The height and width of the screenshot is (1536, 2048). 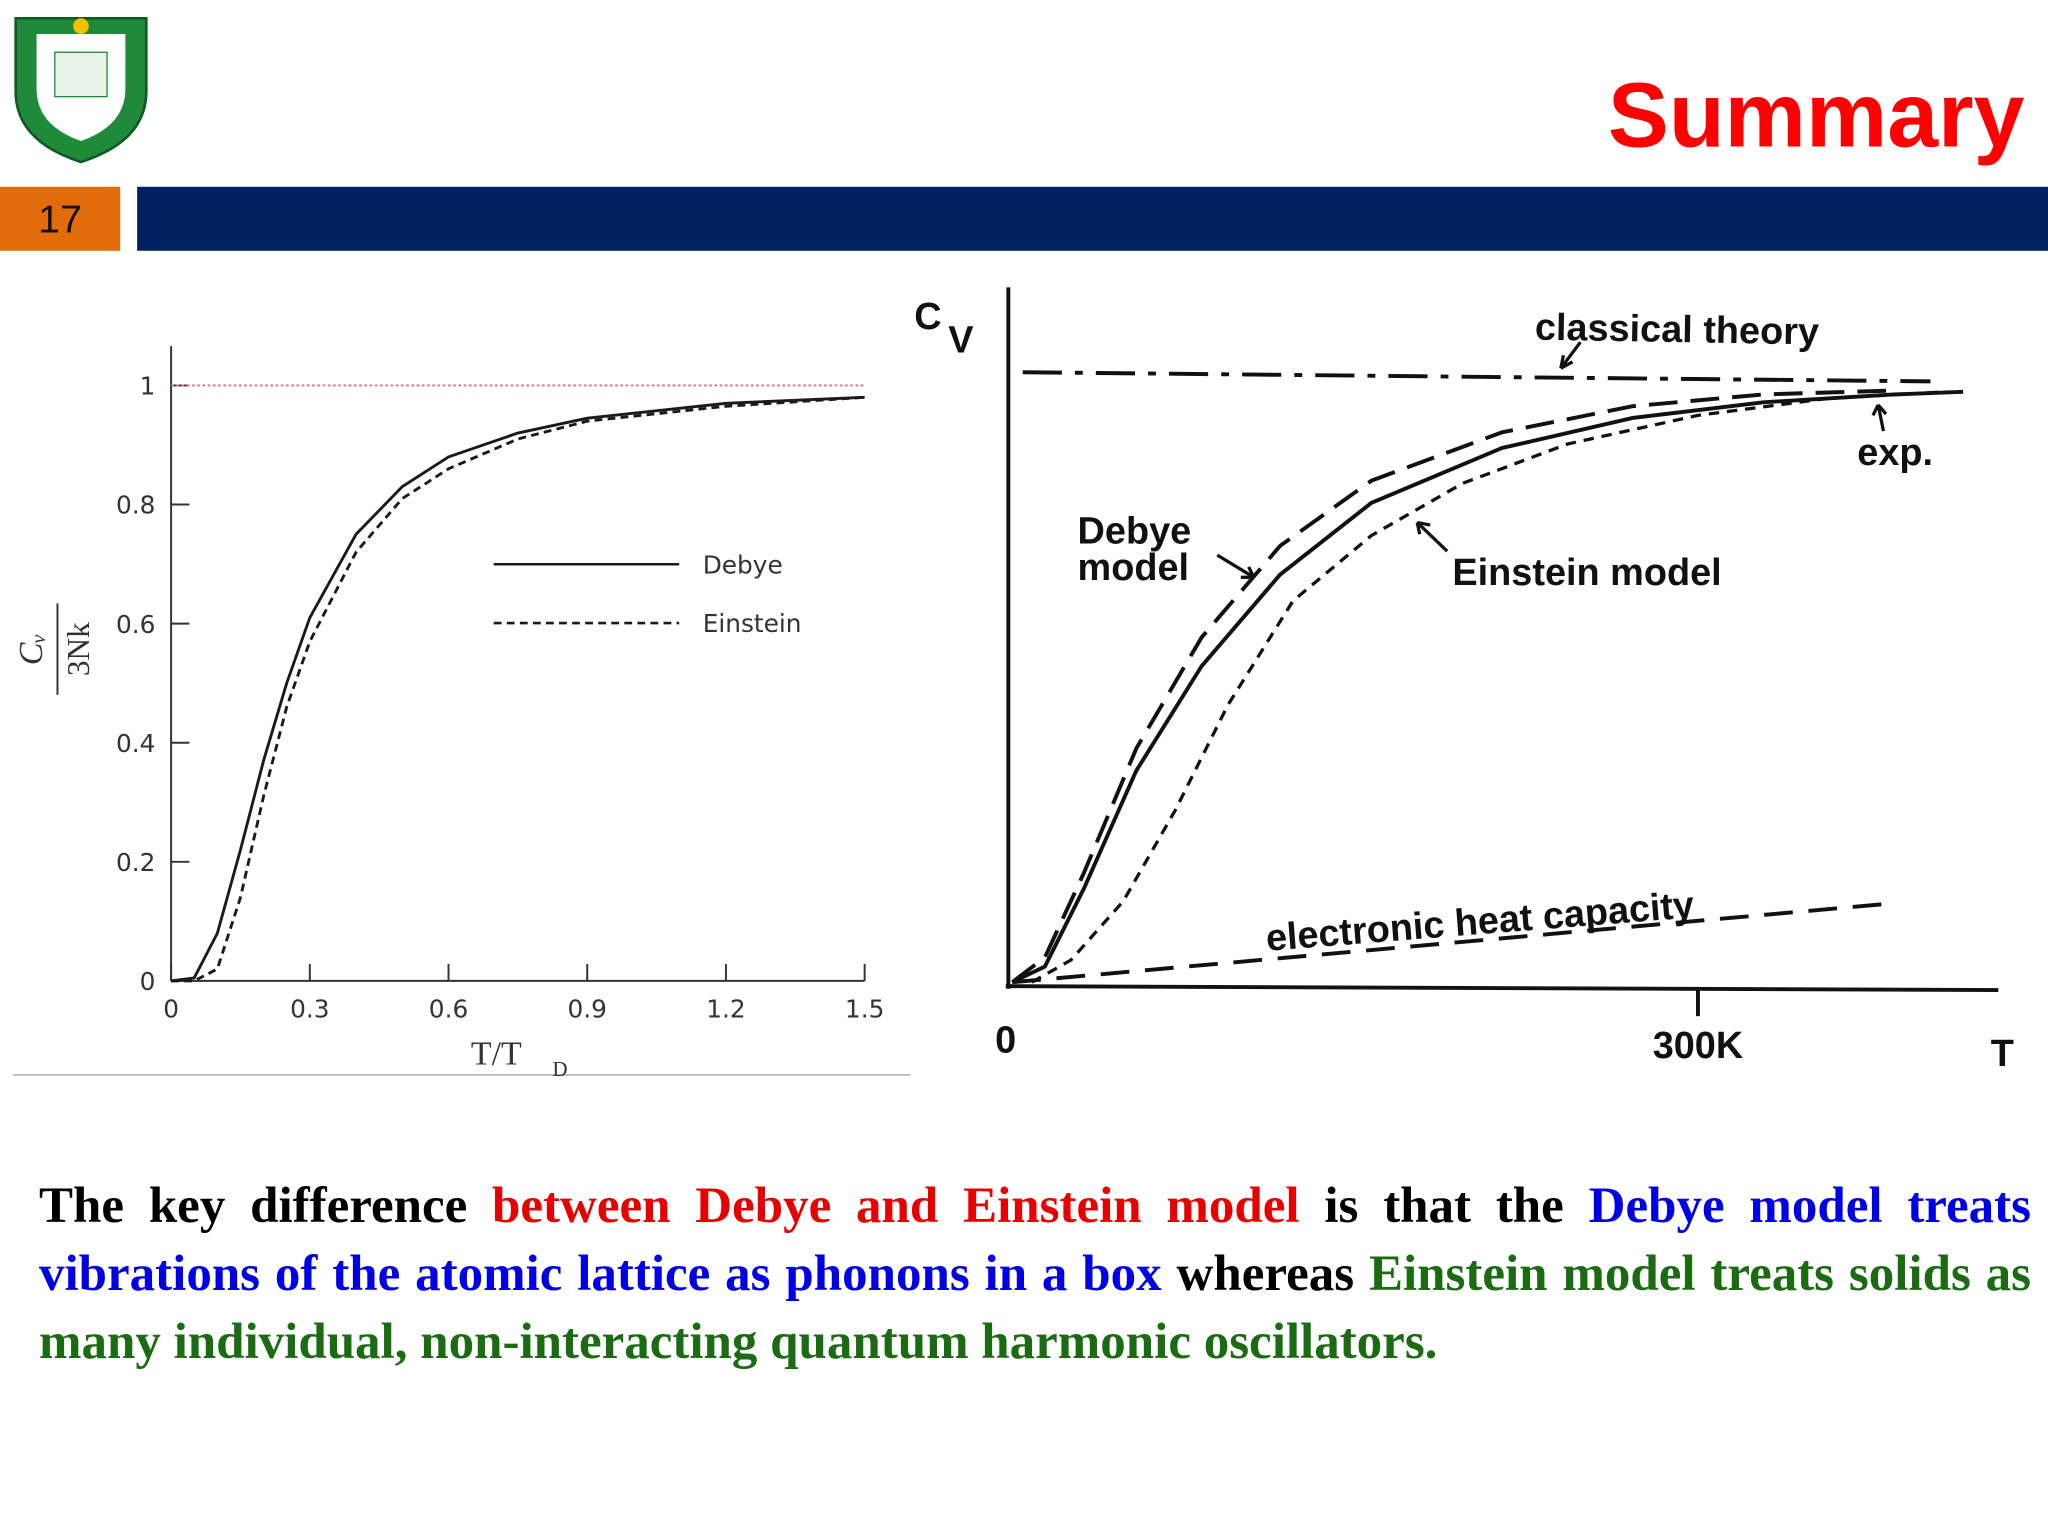 I want to click on logo, so click(x=81, y=90).